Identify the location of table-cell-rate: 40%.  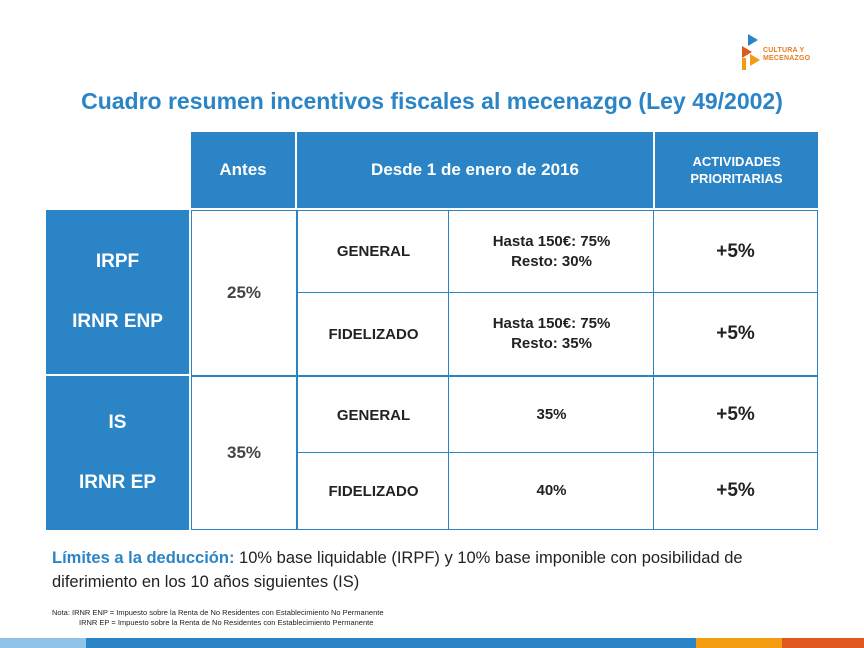
(551, 491).